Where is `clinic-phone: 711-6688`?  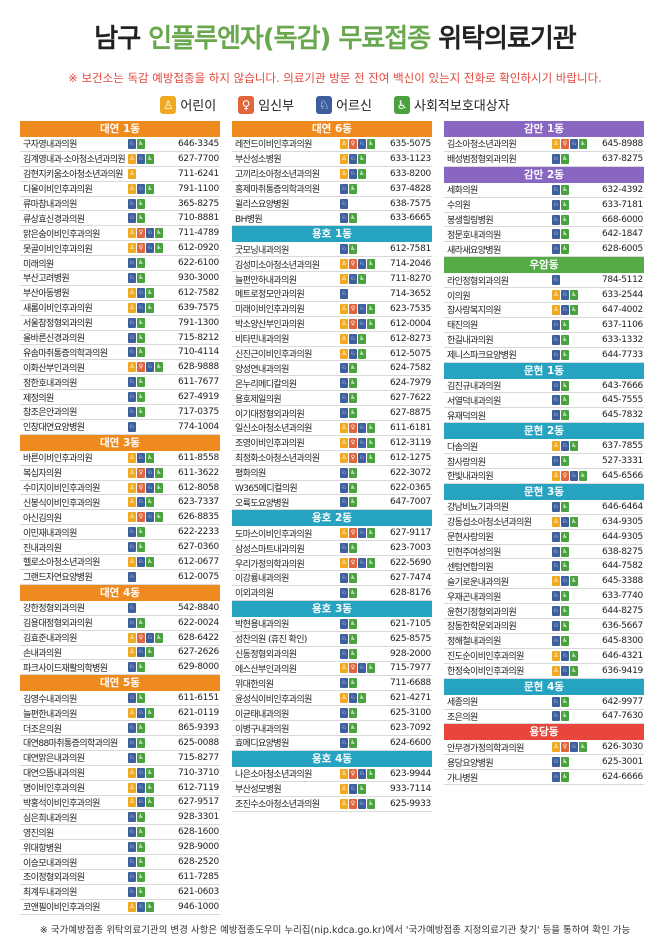
clinic-phone: 711-6688 is located at coordinates (410, 683).